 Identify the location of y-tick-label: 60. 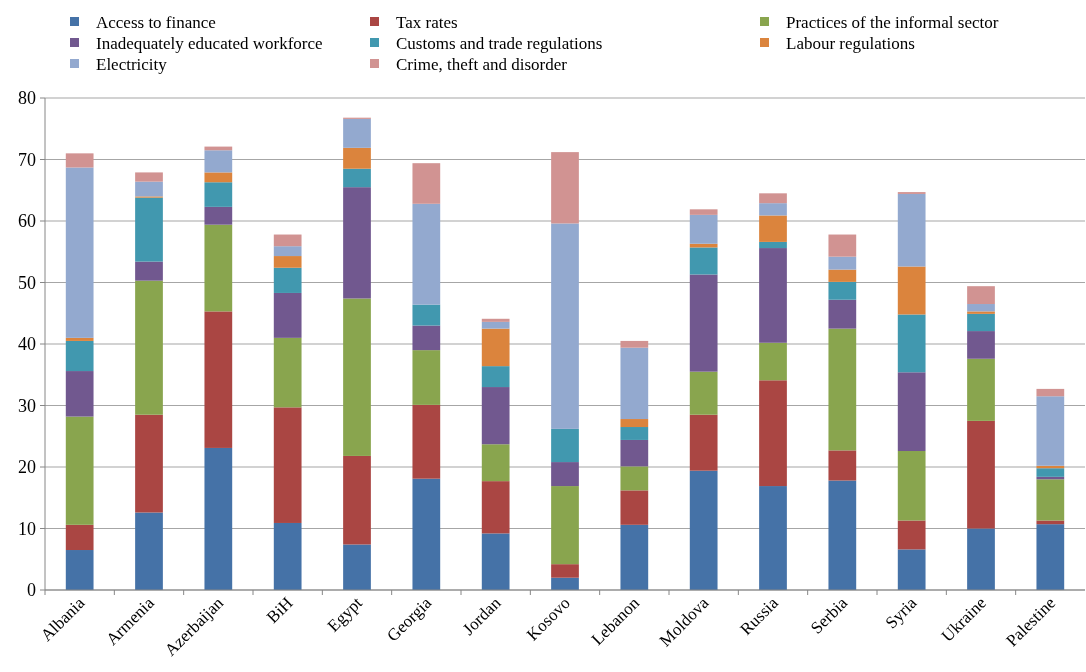
(27, 221).